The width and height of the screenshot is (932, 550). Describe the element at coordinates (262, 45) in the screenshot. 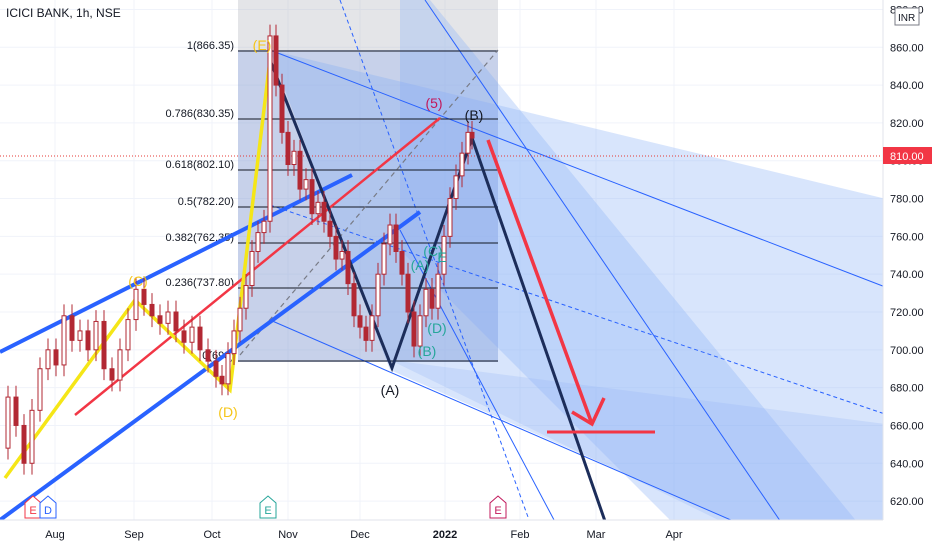

I see `wave-label: (E)` at that location.